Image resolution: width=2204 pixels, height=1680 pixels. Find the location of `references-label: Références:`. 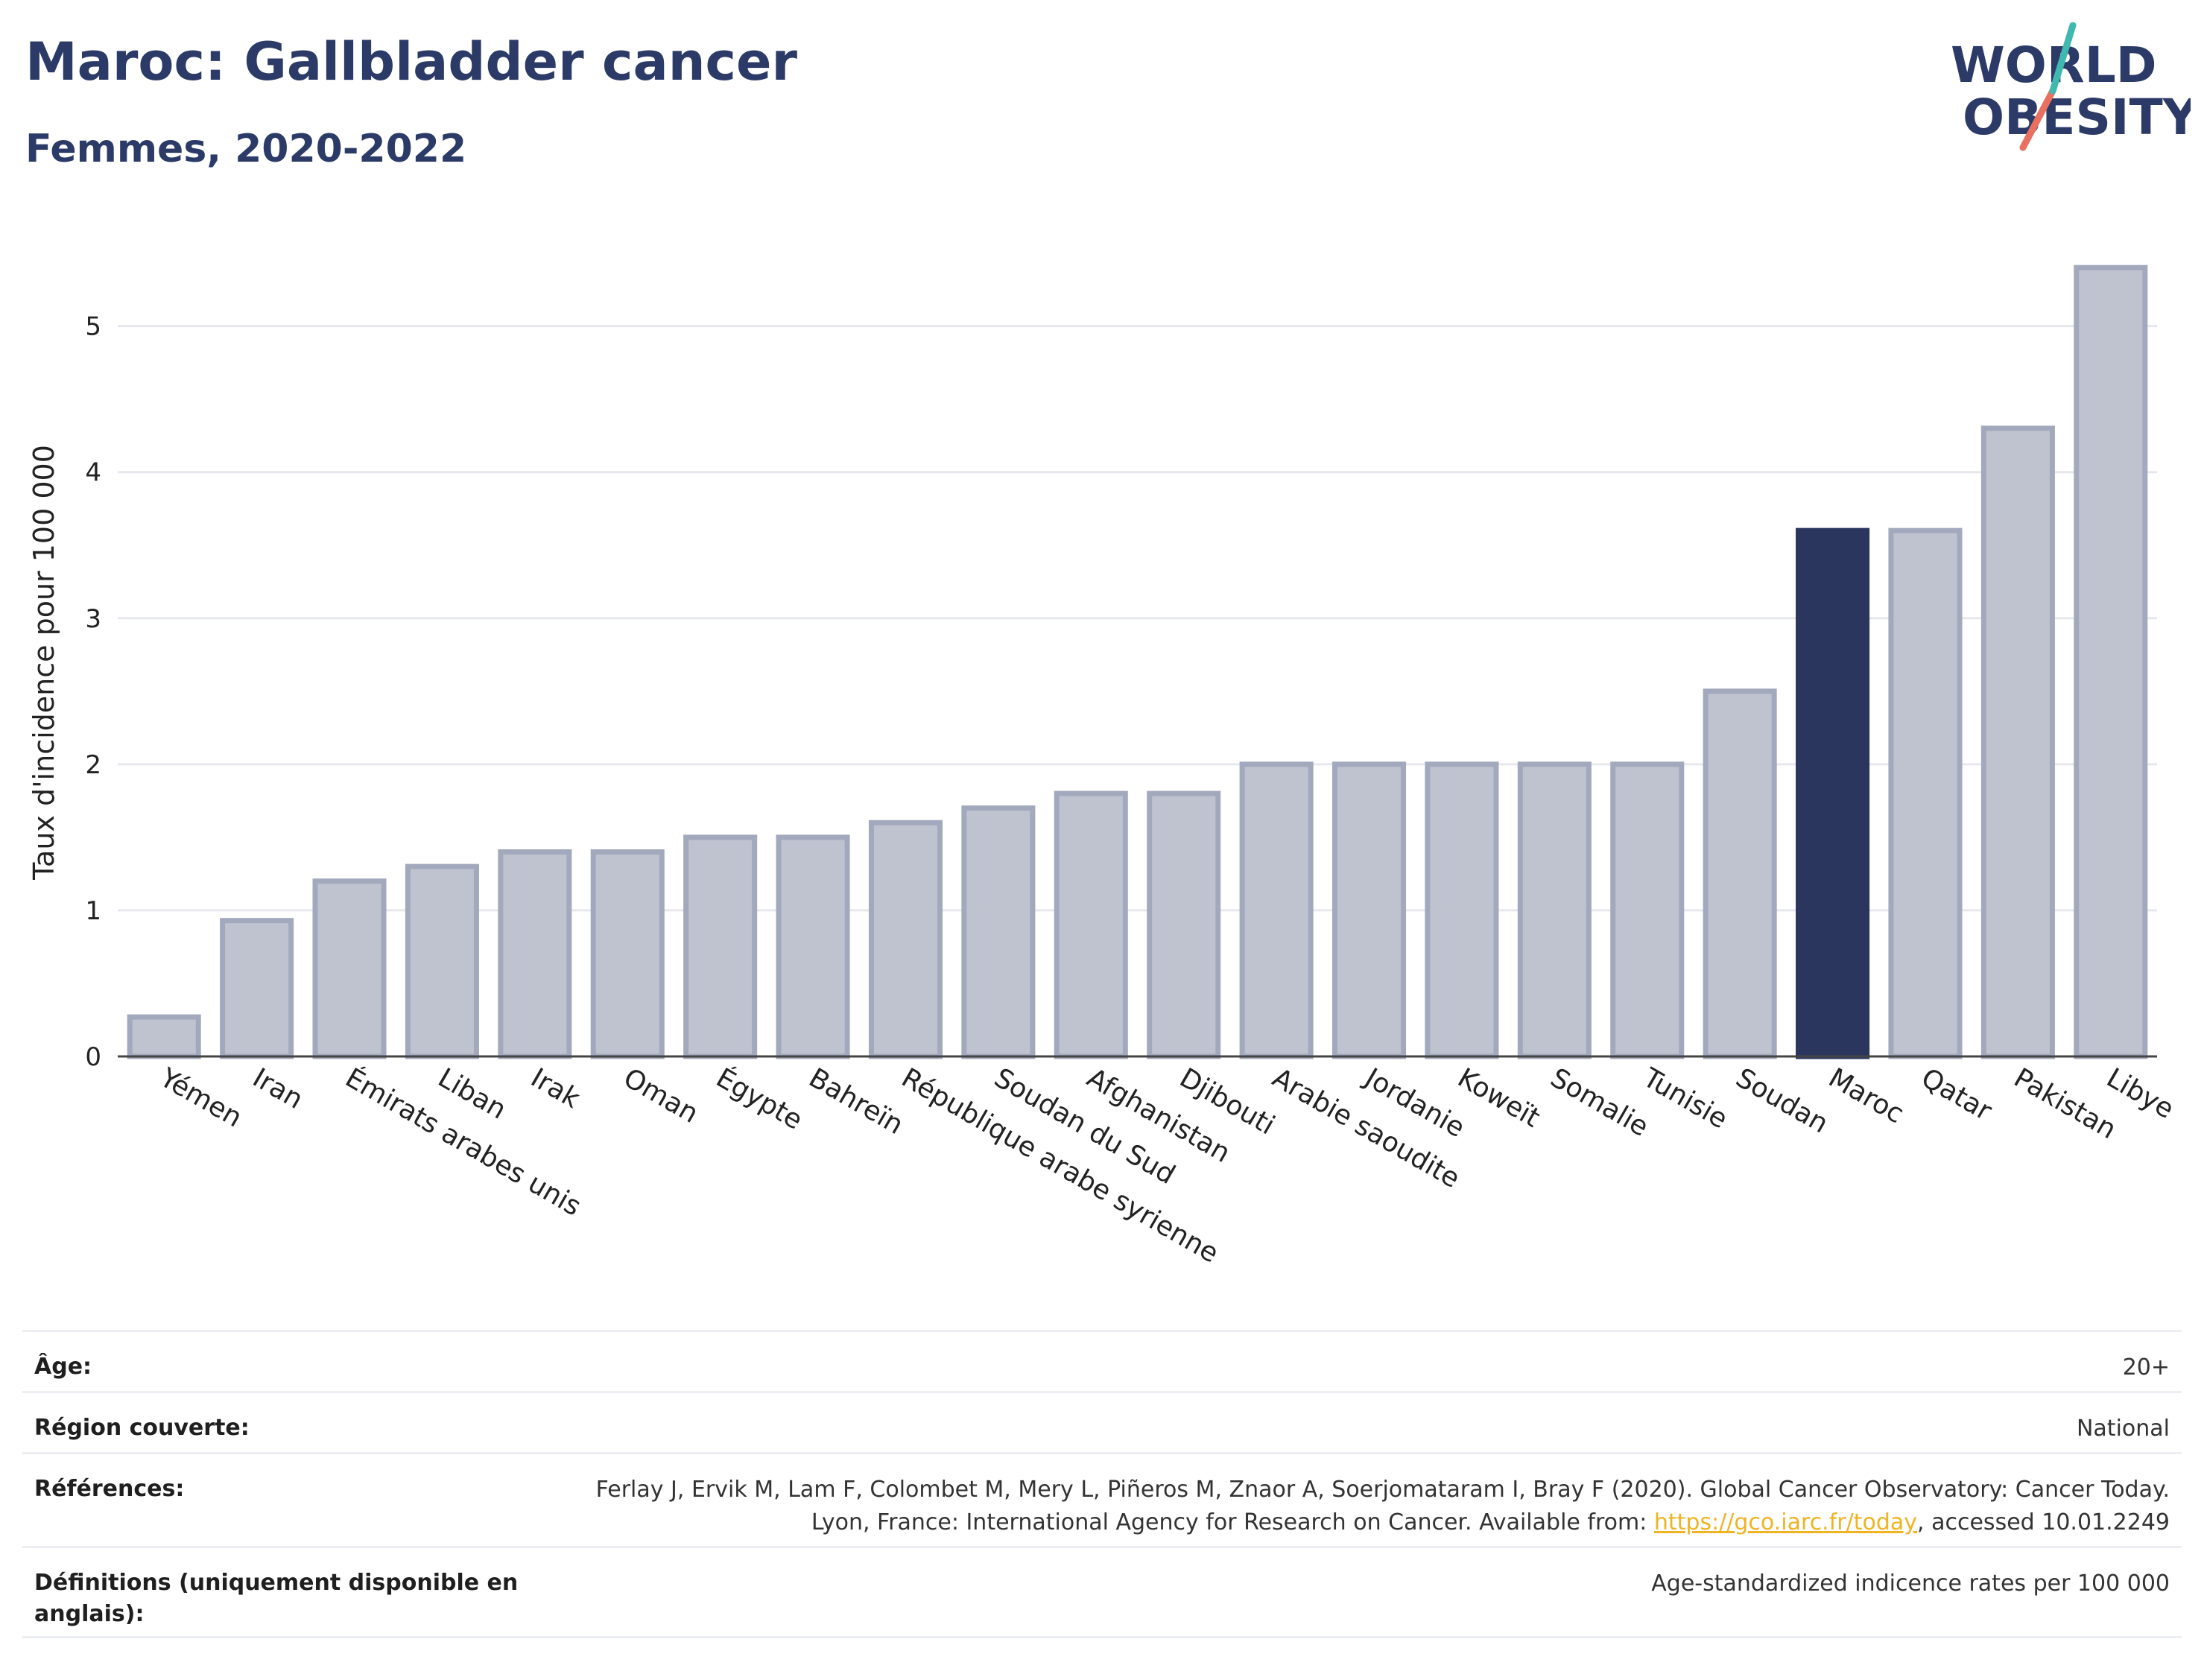

references-label: Références: is located at coordinates (109, 1489).